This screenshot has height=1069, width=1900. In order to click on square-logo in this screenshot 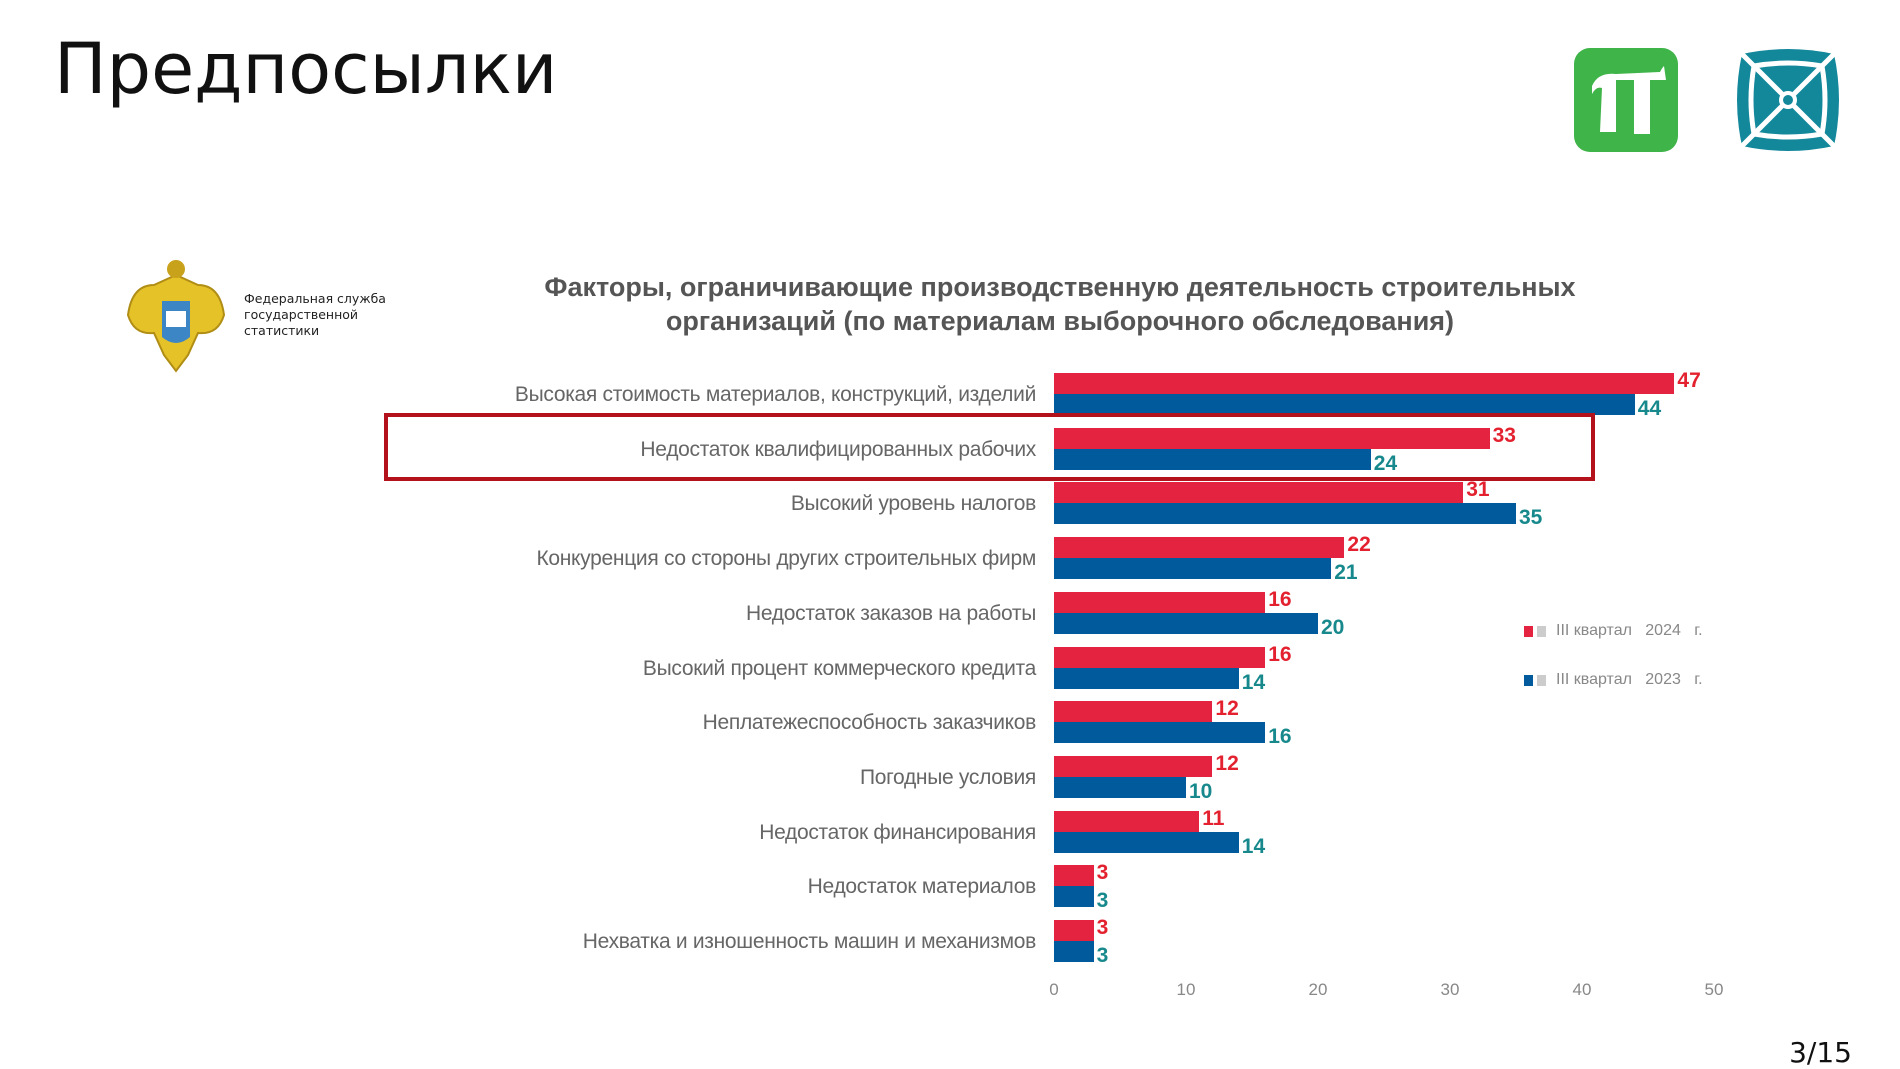, I will do `click(1788, 100)`.